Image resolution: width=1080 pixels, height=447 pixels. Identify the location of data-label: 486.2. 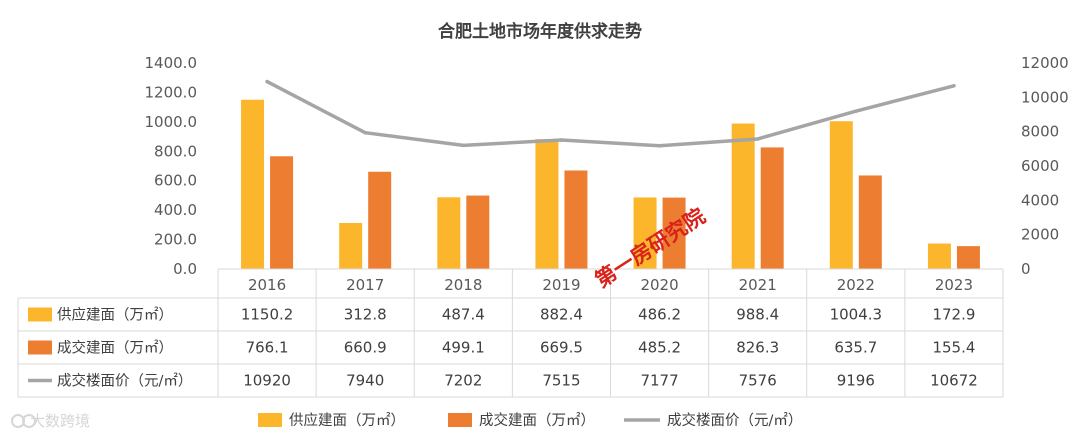
(659, 315).